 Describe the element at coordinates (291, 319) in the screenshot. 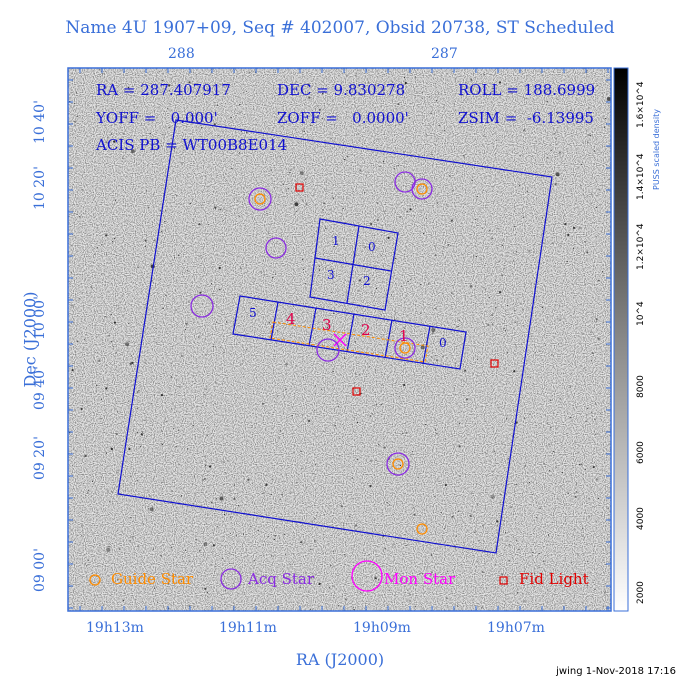

I see `chip-s-selected-label: 4` at that location.